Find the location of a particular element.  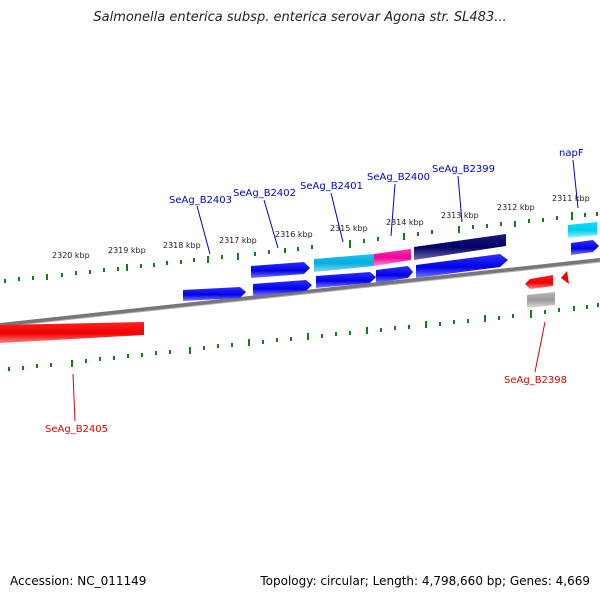

gene-label: SeAg_B2405 is located at coordinates (76, 429).